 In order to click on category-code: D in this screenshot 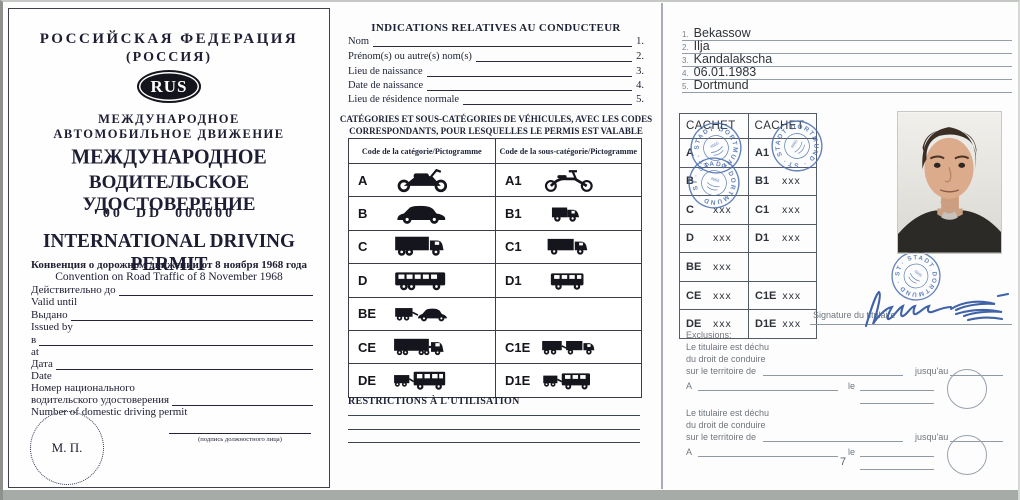, I will do `click(363, 280)`.